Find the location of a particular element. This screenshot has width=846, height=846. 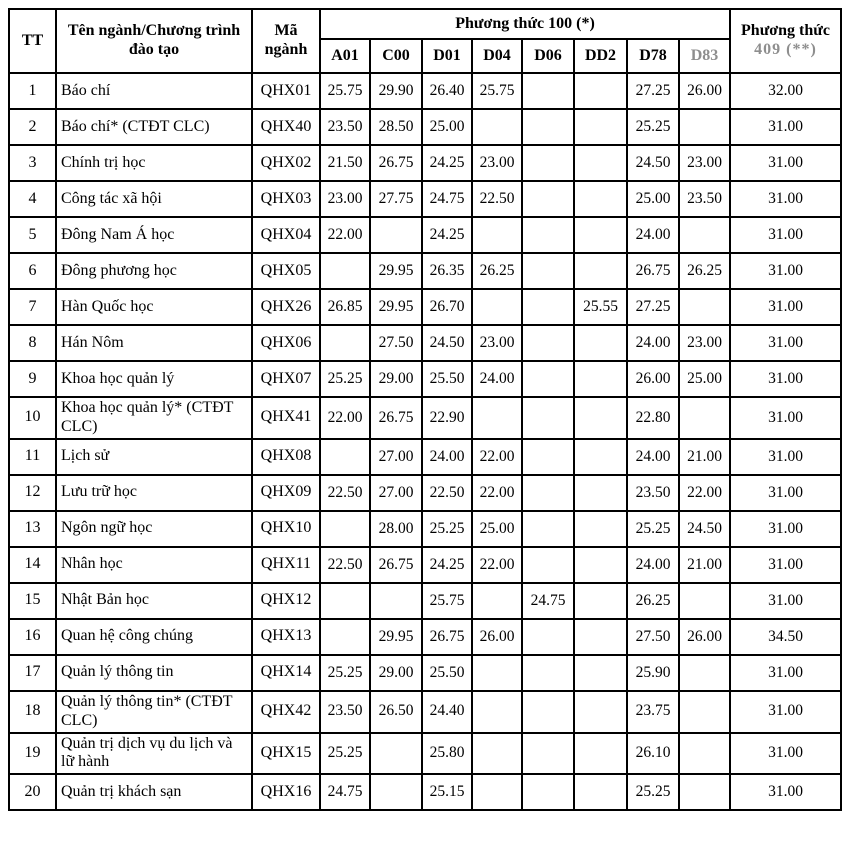

score-cell-a01: 21.50 is located at coordinates (345, 163).